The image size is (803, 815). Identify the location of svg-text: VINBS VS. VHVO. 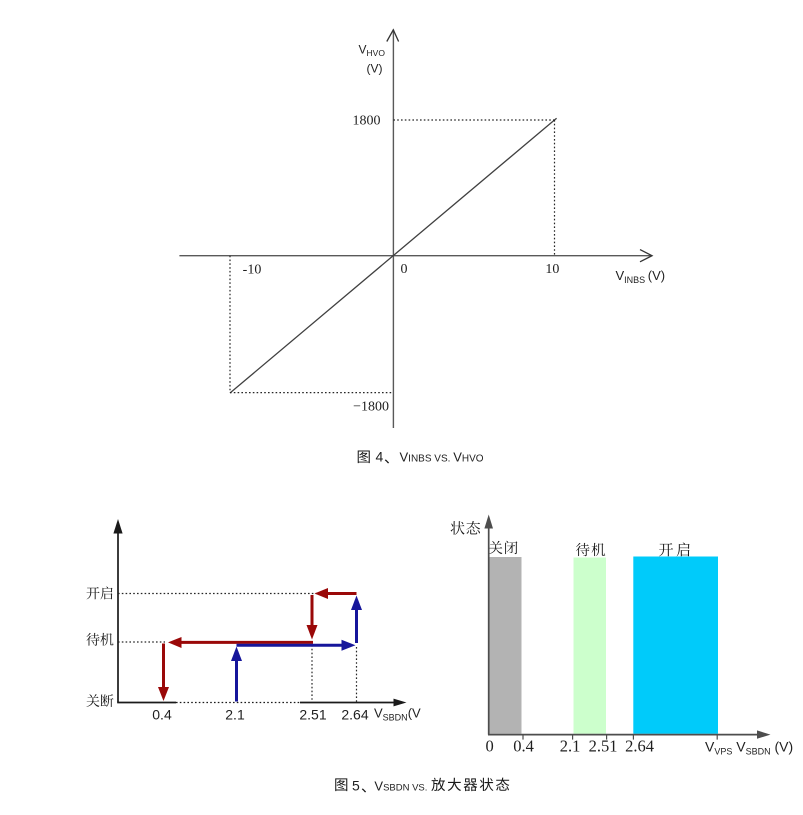
(442, 457).